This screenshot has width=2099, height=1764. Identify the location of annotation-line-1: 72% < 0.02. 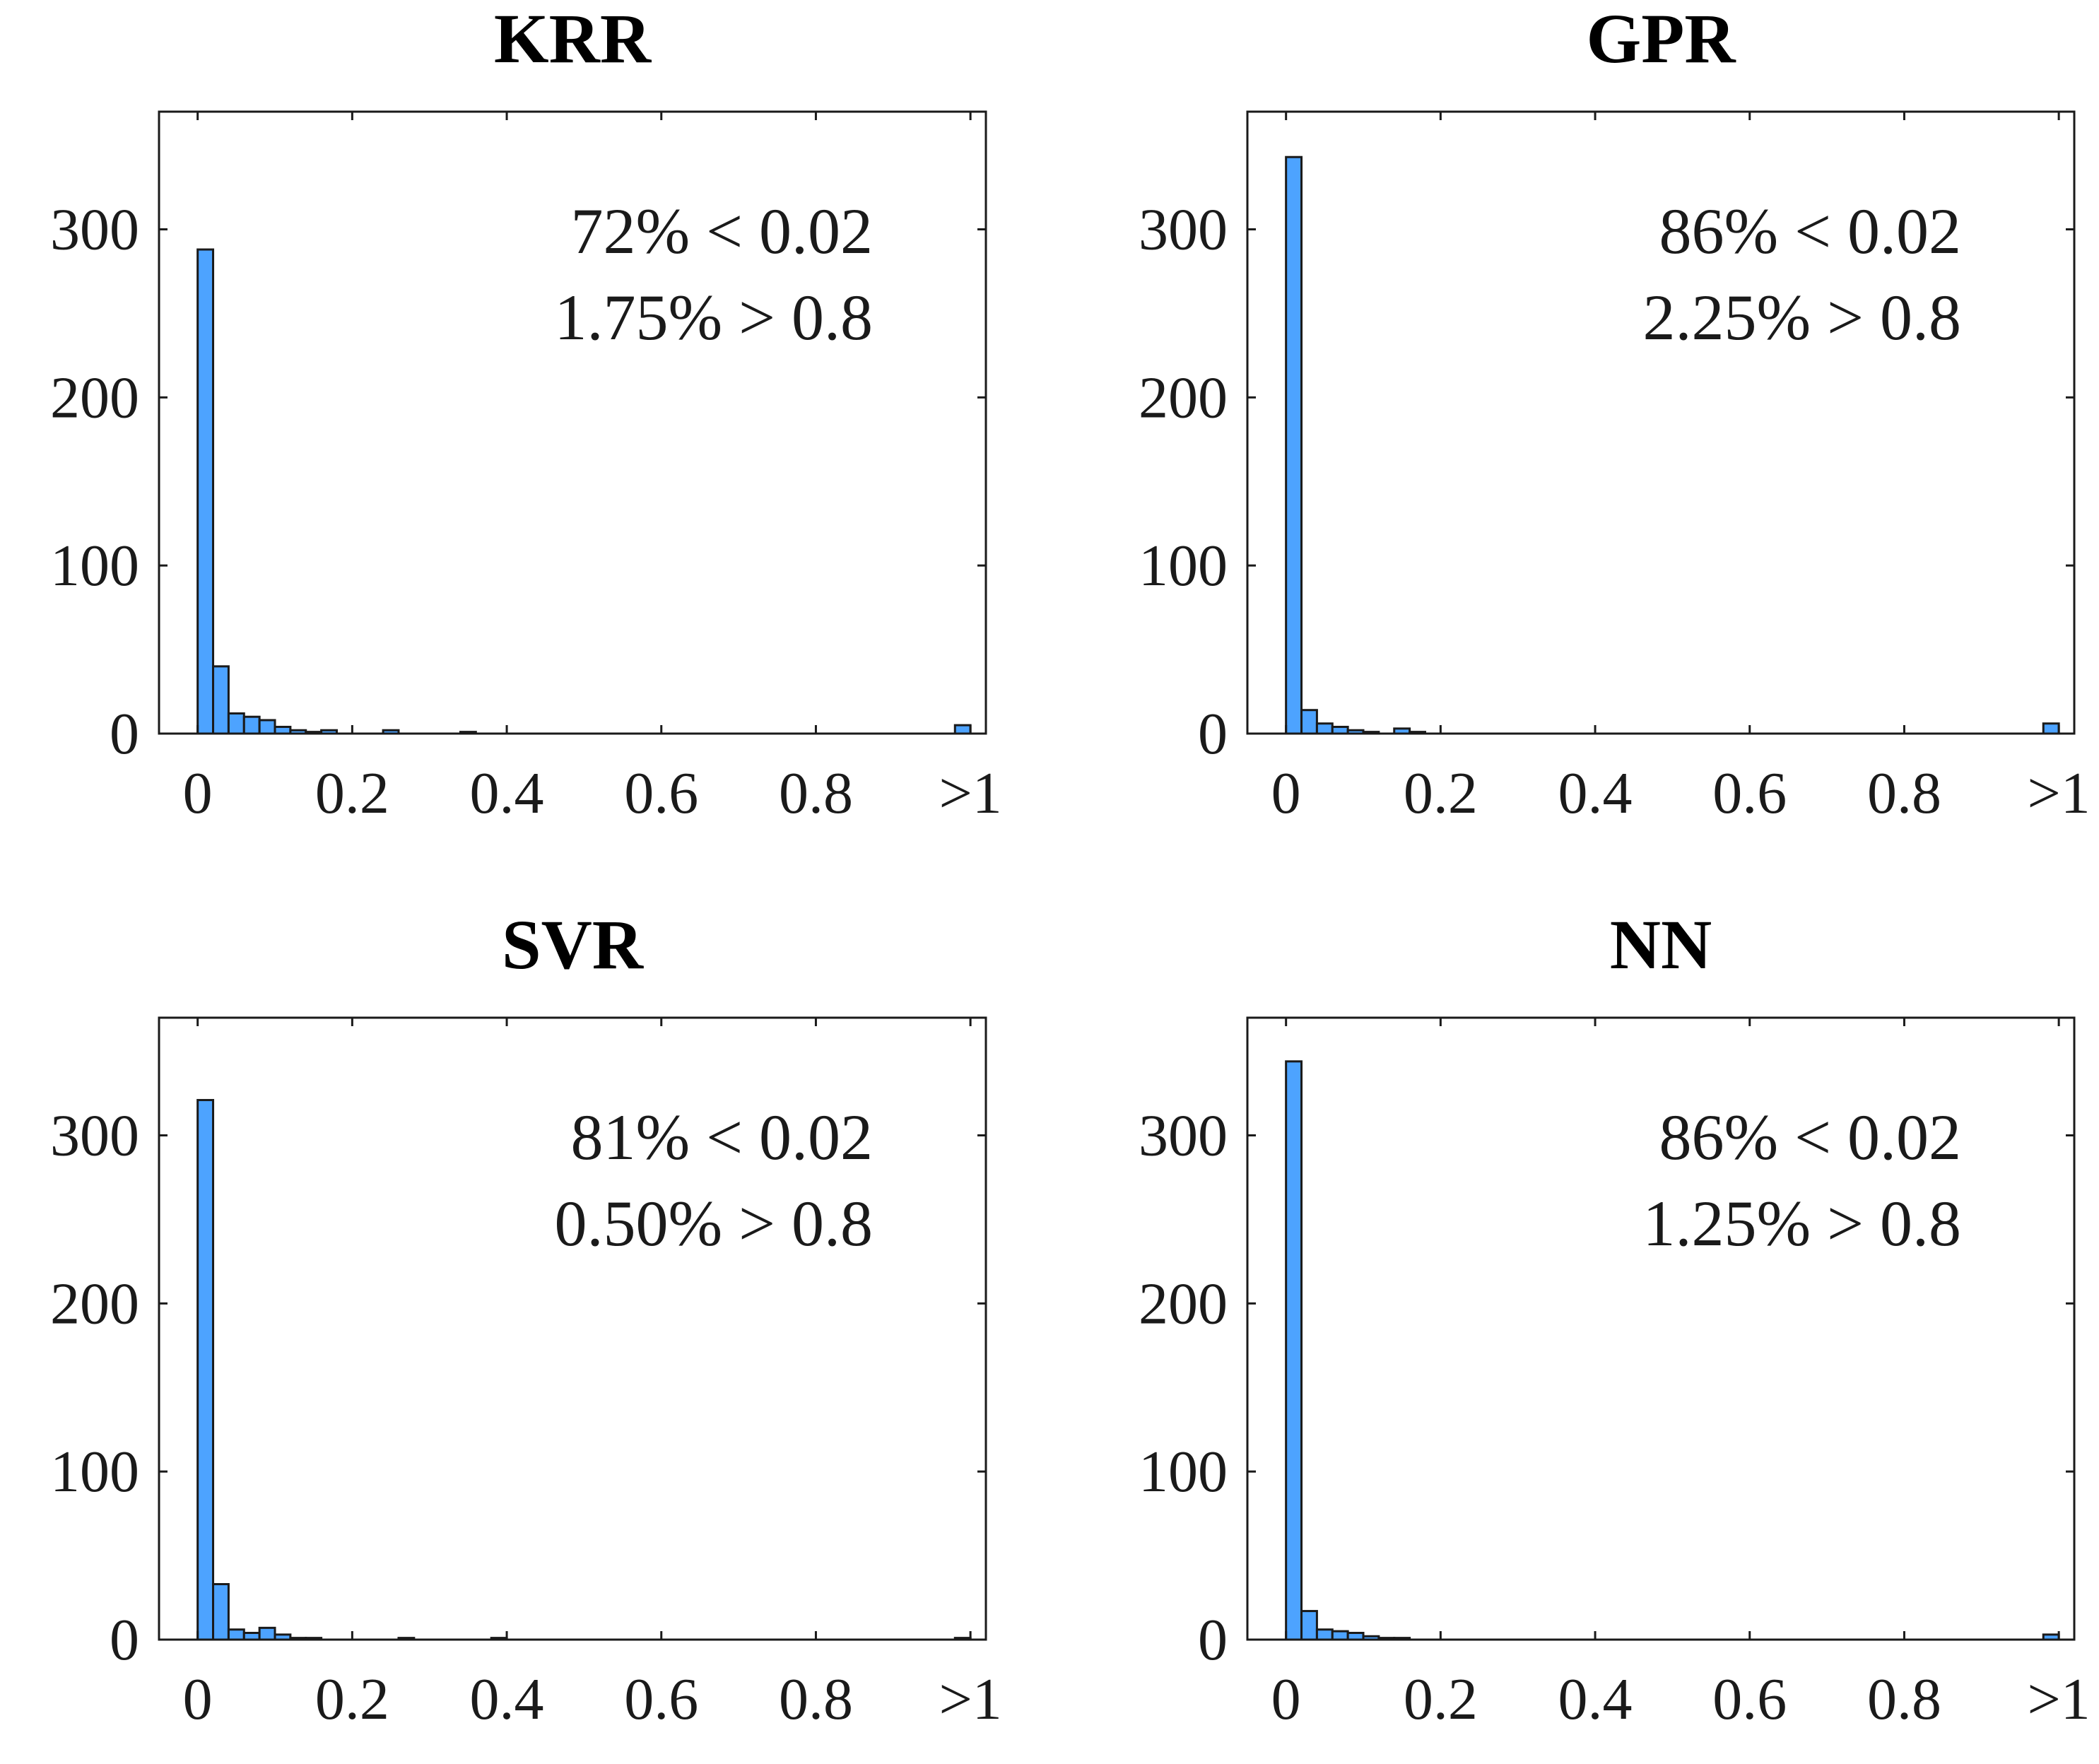
(721, 231).